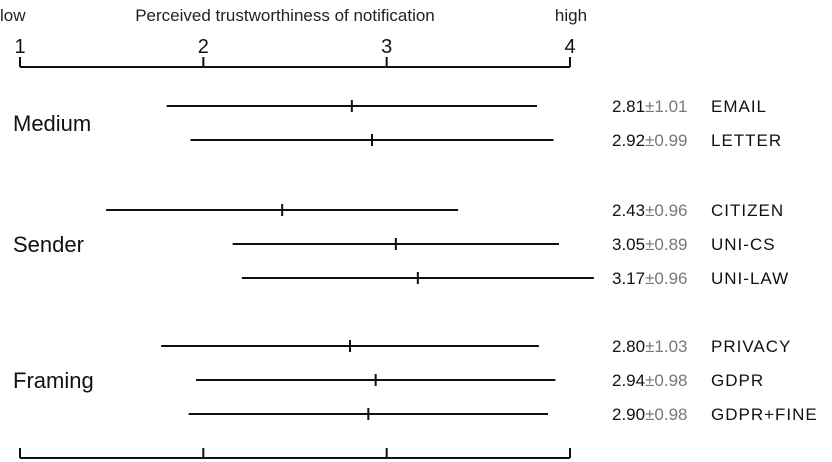 The height and width of the screenshot is (462, 832). What do you see at coordinates (295, 453) in the screenshot?
I see `bottom-axis` at bounding box center [295, 453].